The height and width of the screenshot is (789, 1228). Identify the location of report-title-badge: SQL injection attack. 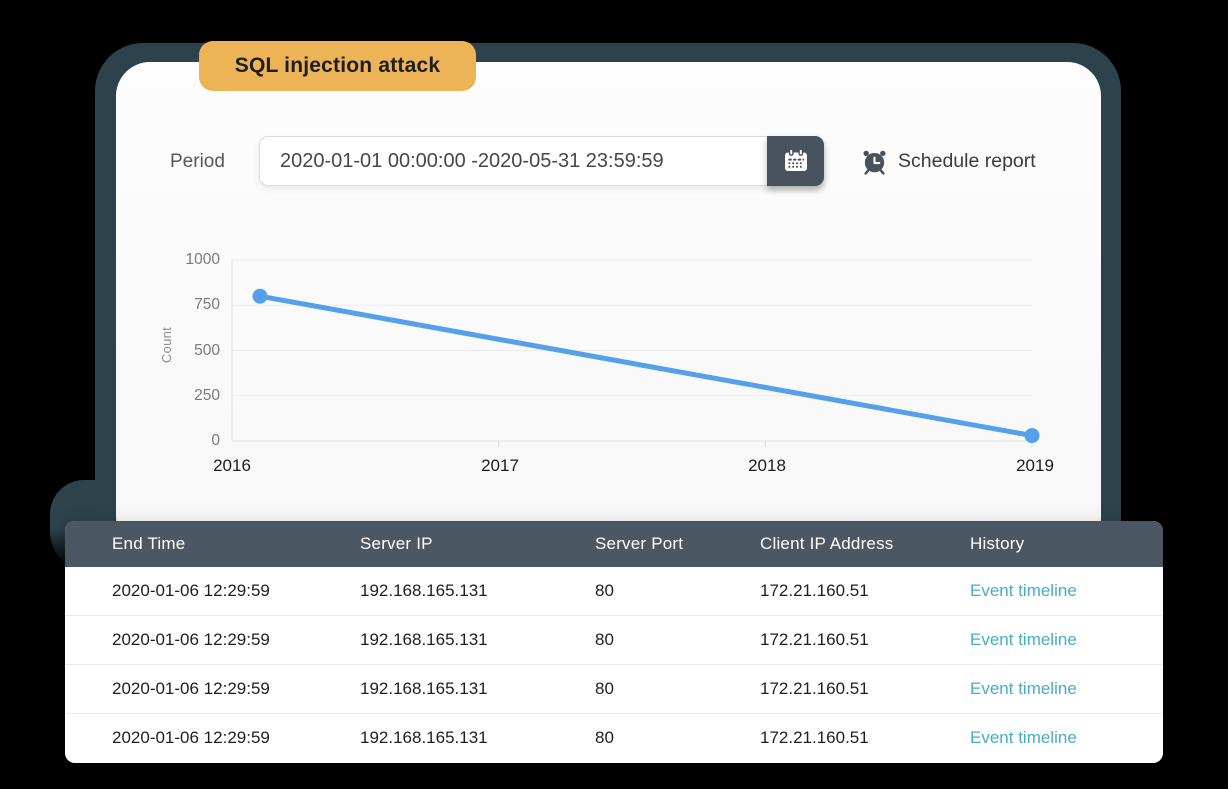
(337, 66).